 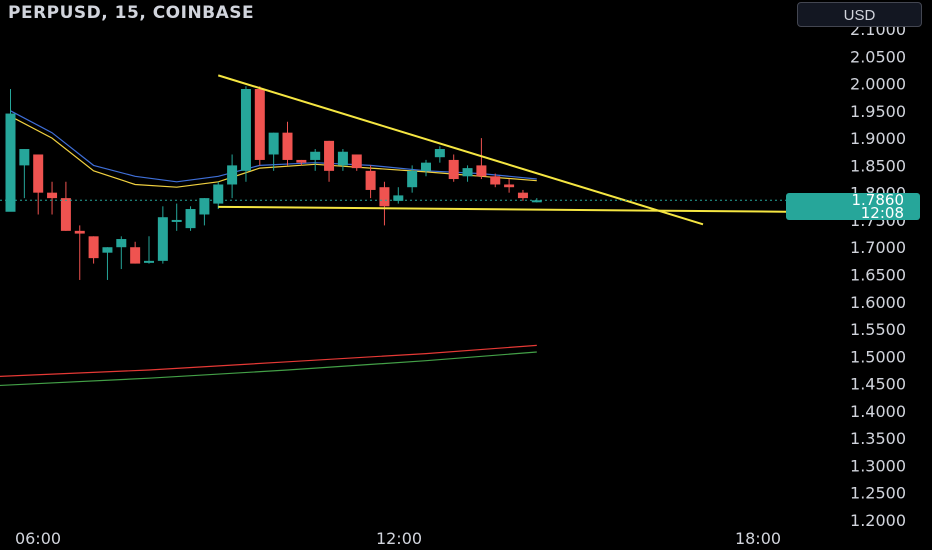 What do you see at coordinates (131, 13) in the screenshot?
I see `symbol-title: PERPUSD, 15, COINBASE` at bounding box center [131, 13].